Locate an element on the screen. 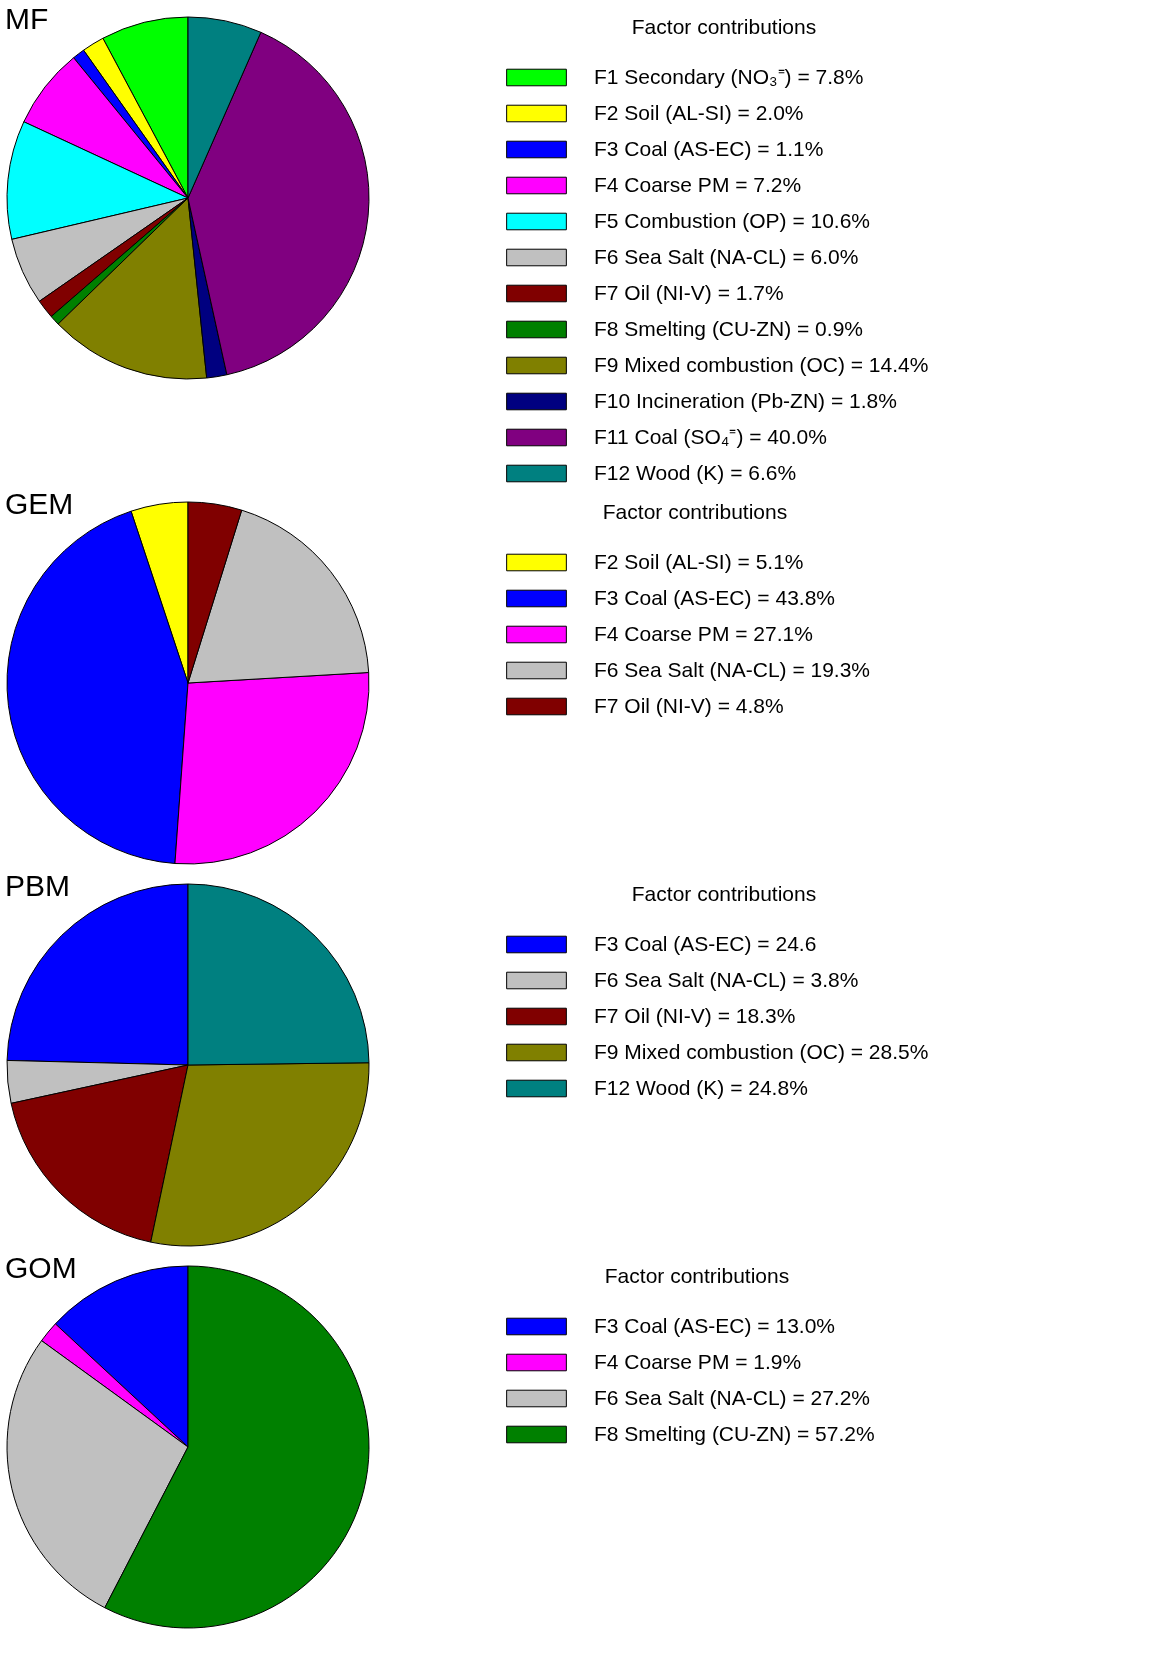  chart-title: MF is located at coordinates (27, 18).